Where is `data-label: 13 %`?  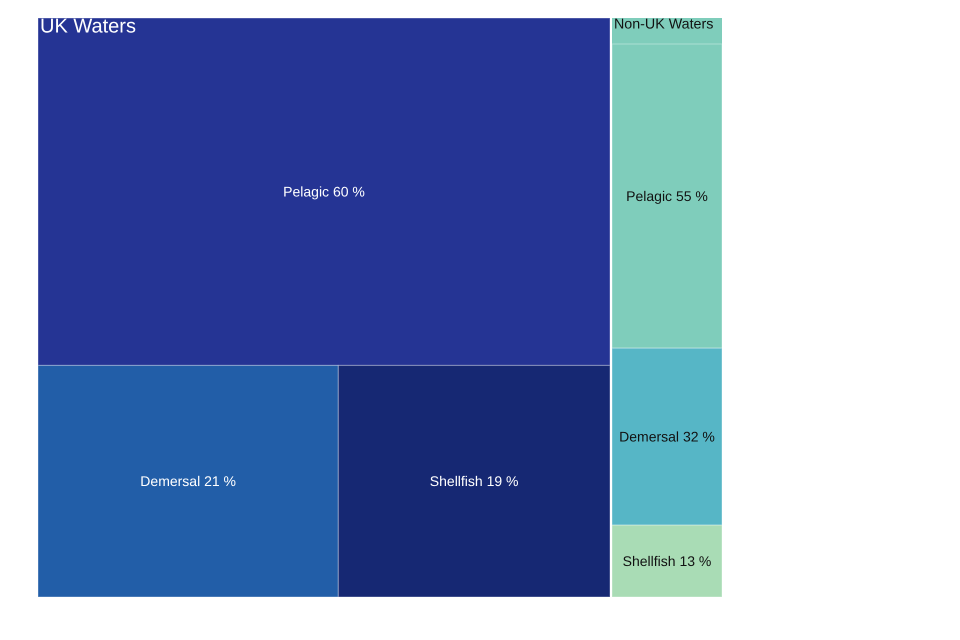
data-label: 13 % is located at coordinates (695, 561).